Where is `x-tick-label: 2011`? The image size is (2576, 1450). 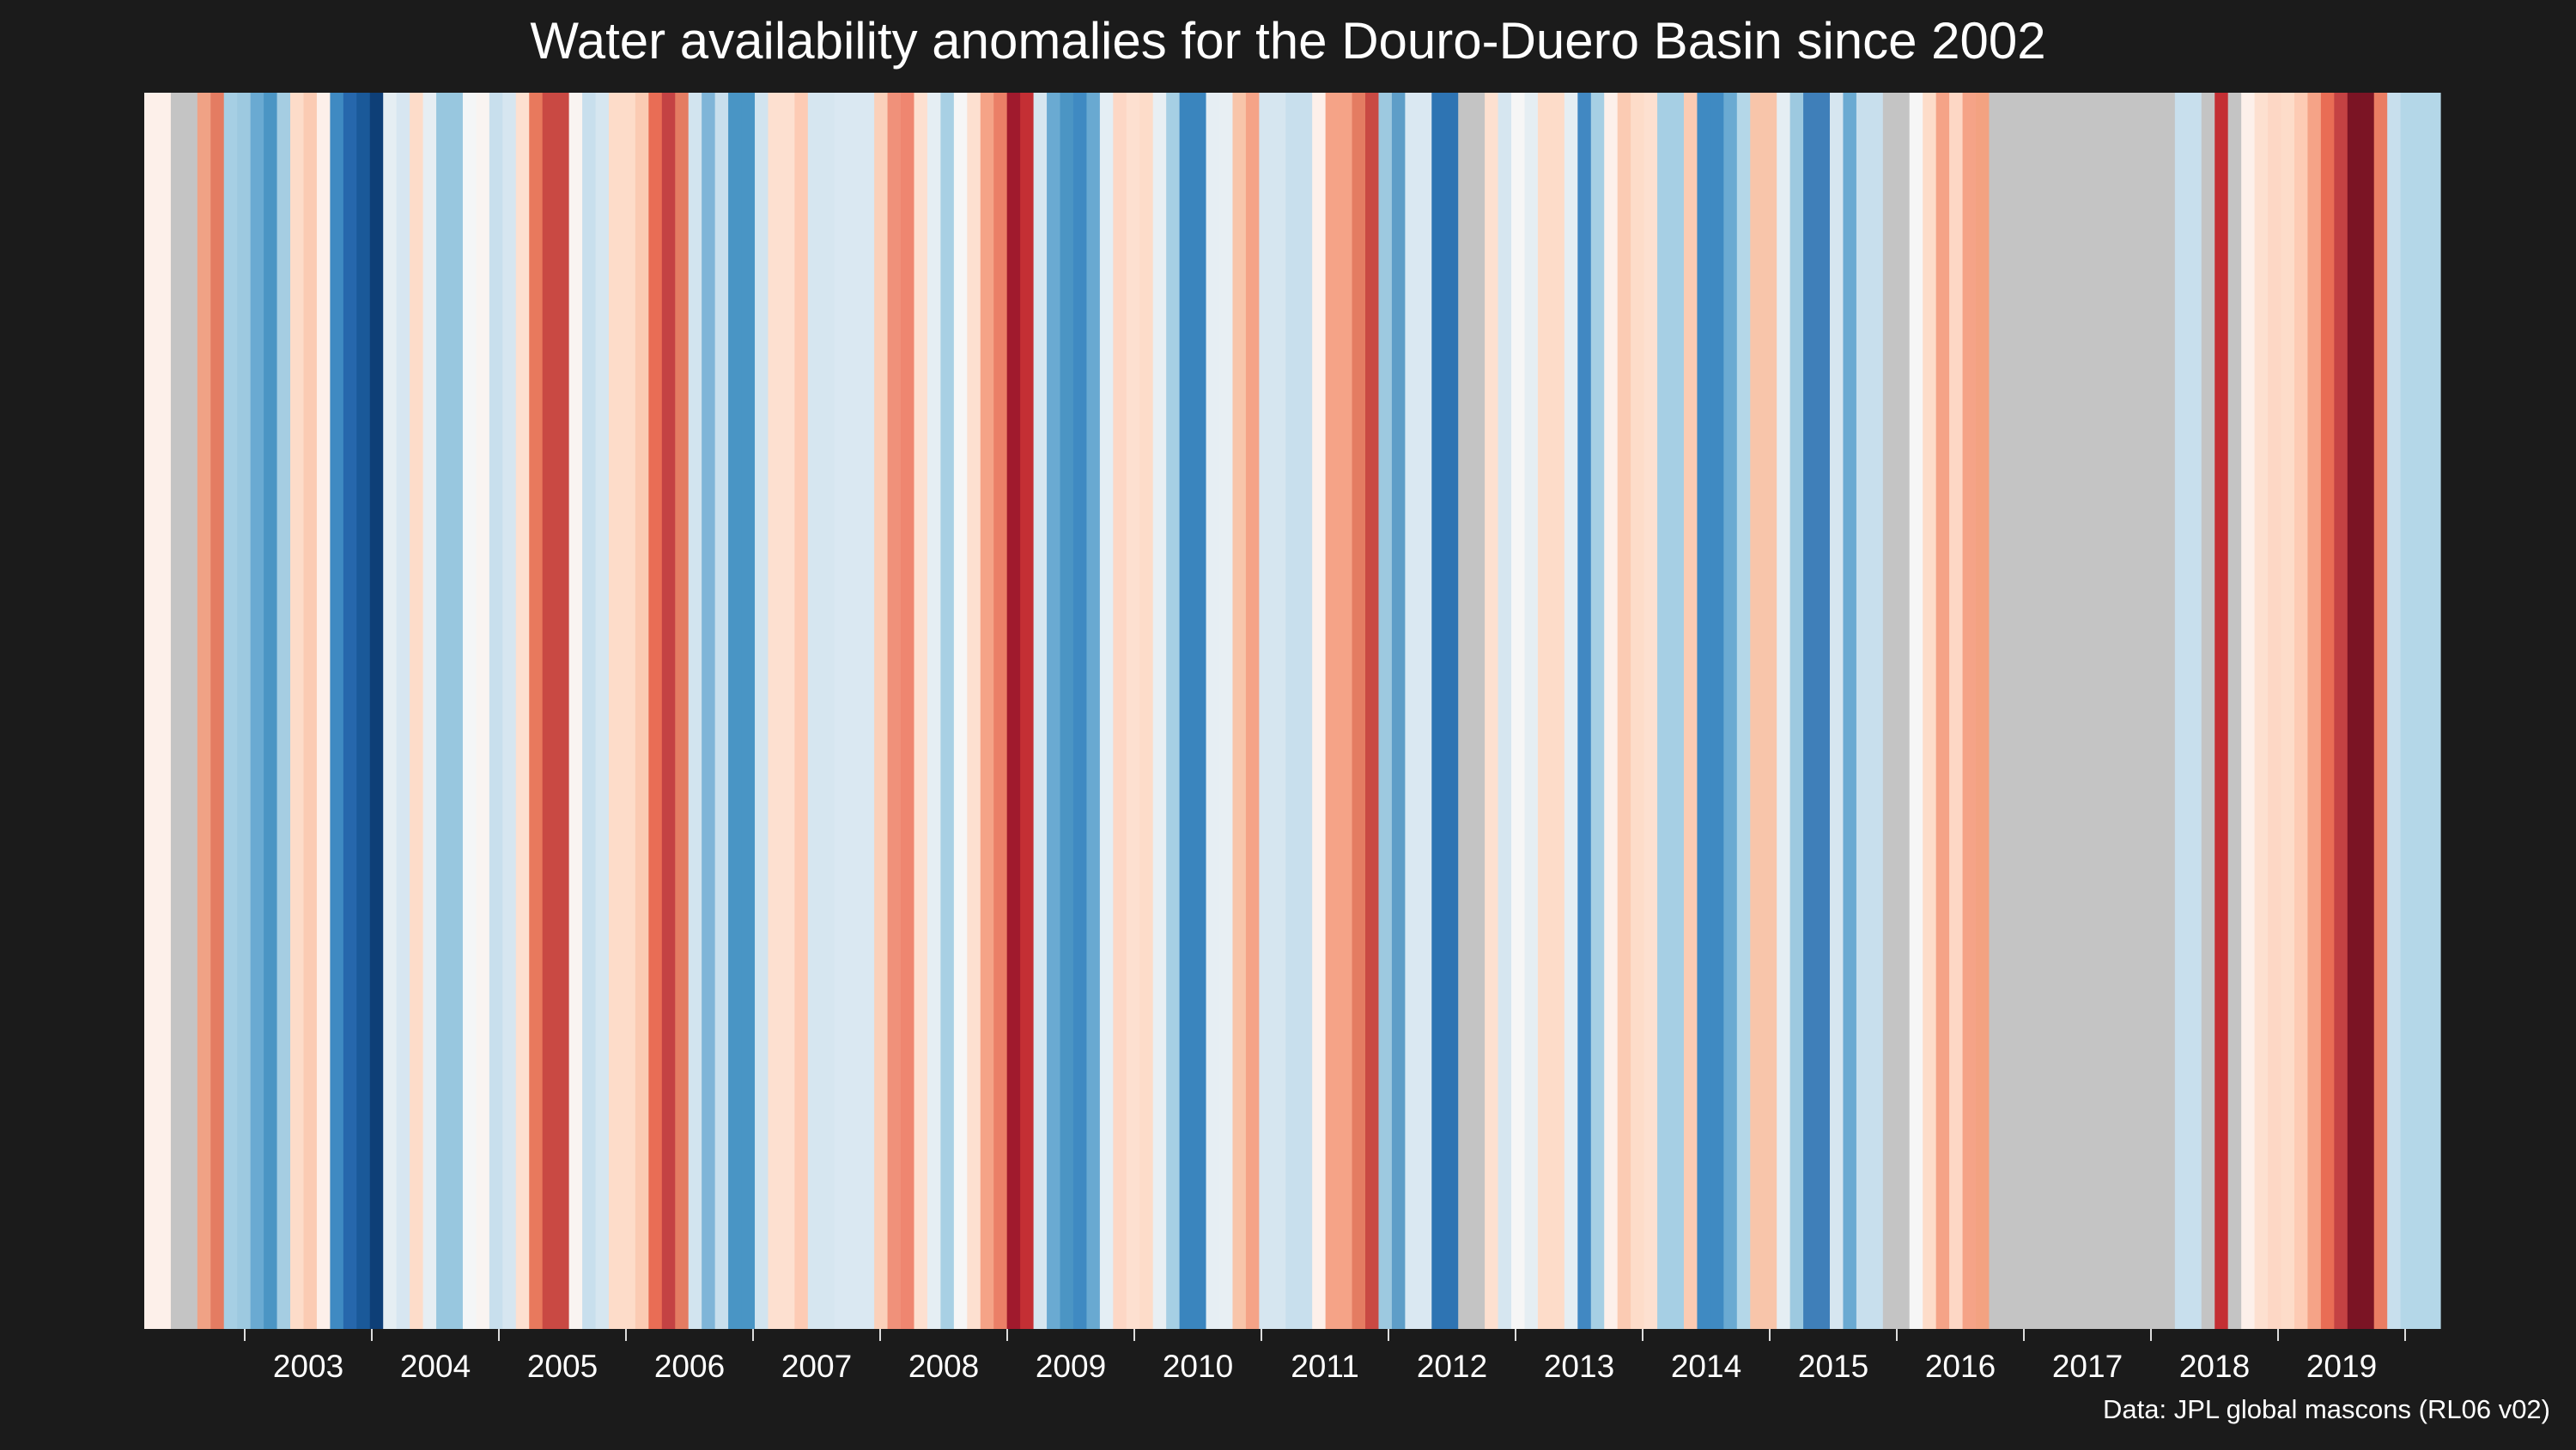
x-tick-label: 2011 is located at coordinates (1325, 1366).